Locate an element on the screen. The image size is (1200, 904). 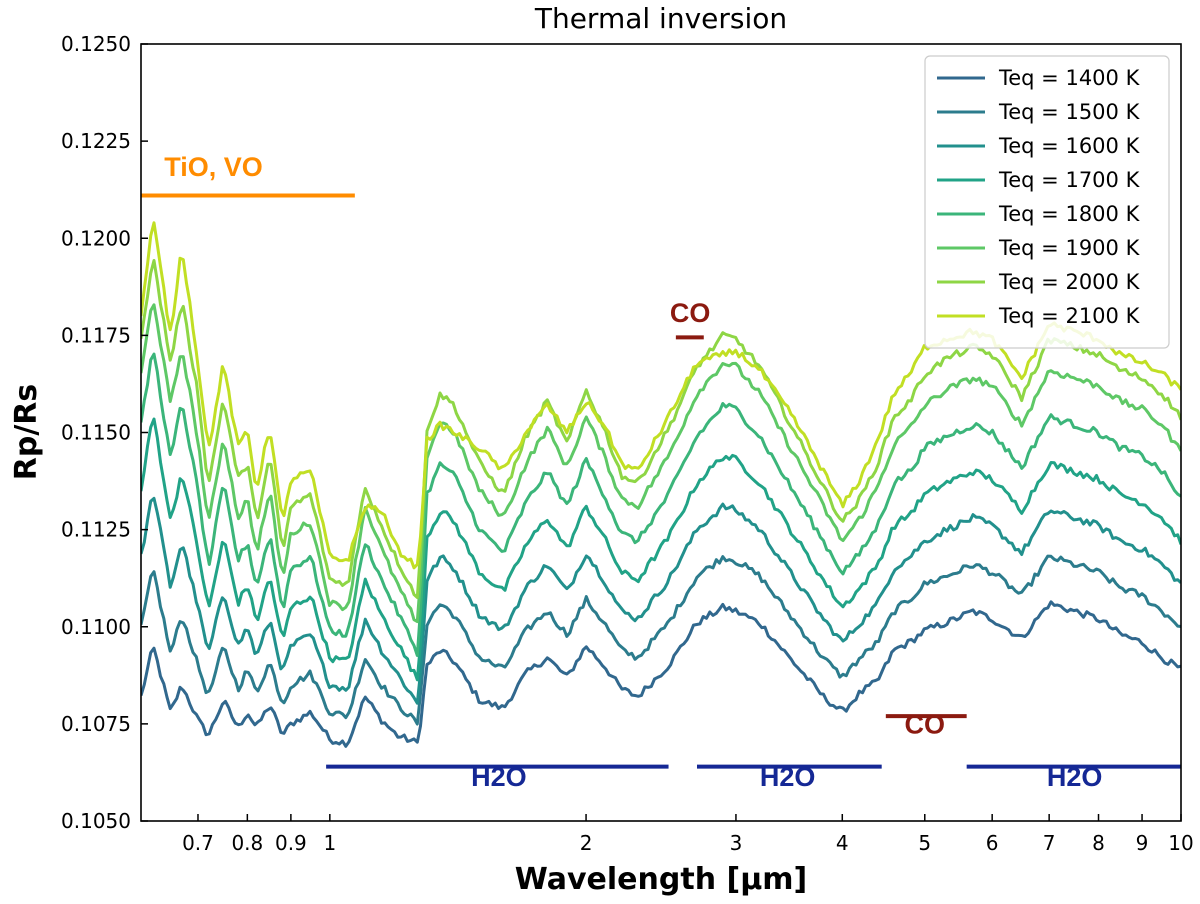
x-tick-label: 9 is located at coordinates (1142, 843).